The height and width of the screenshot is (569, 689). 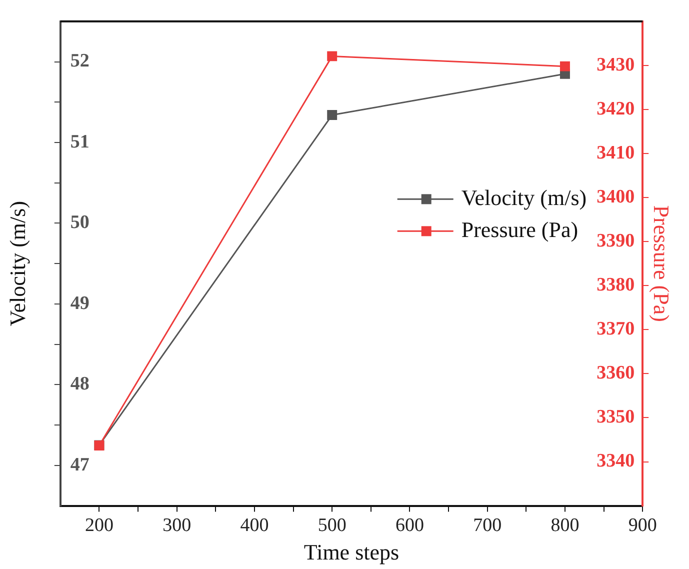 What do you see at coordinates (80, 61) in the screenshot?
I see `y-tick-label: 52` at bounding box center [80, 61].